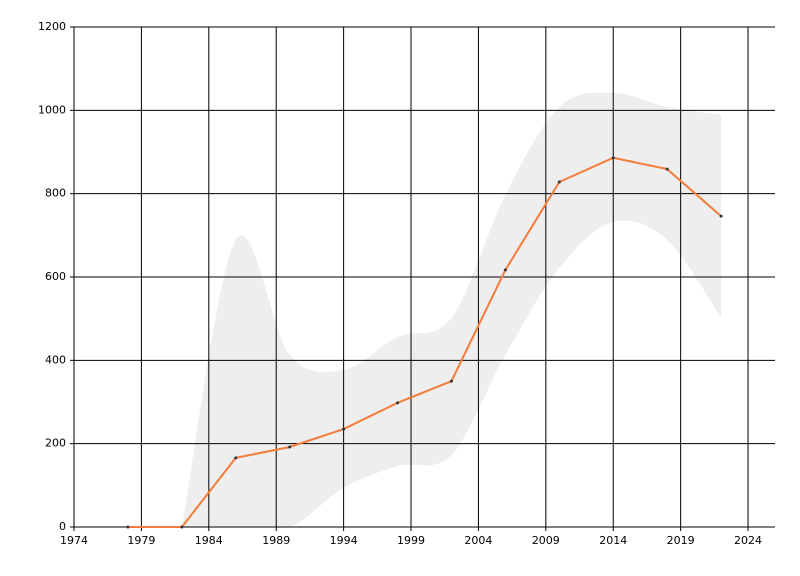 The height and width of the screenshot is (576, 800). Describe the element at coordinates (55, 359) in the screenshot. I see `y-tick-label: 400` at that location.